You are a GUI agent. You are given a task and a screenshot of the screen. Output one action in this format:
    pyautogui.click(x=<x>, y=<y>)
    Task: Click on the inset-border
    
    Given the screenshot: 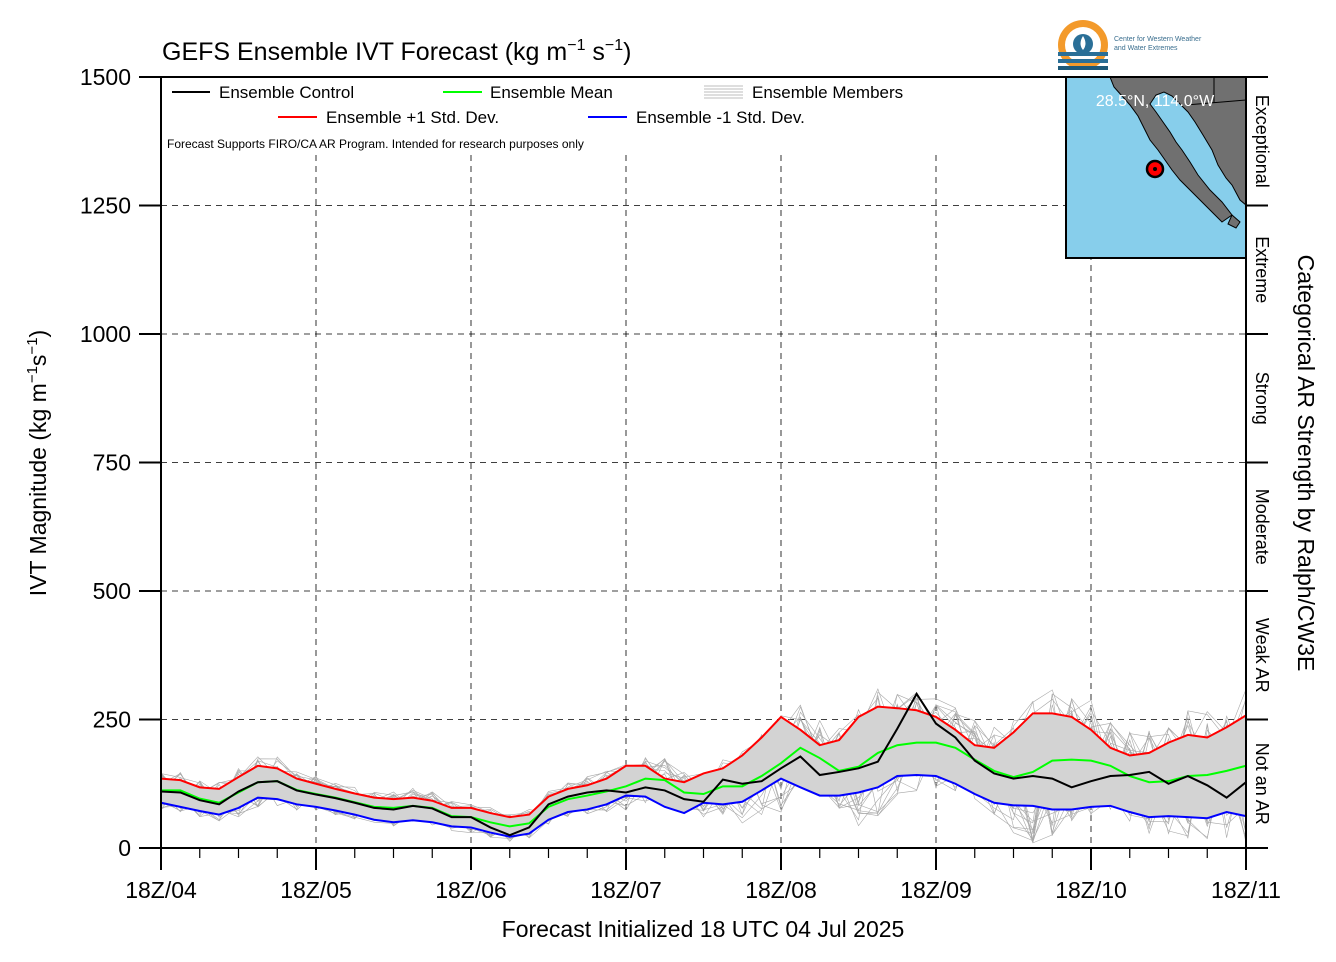 What is the action you would take?
    pyautogui.click(x=1216, y=102)
    